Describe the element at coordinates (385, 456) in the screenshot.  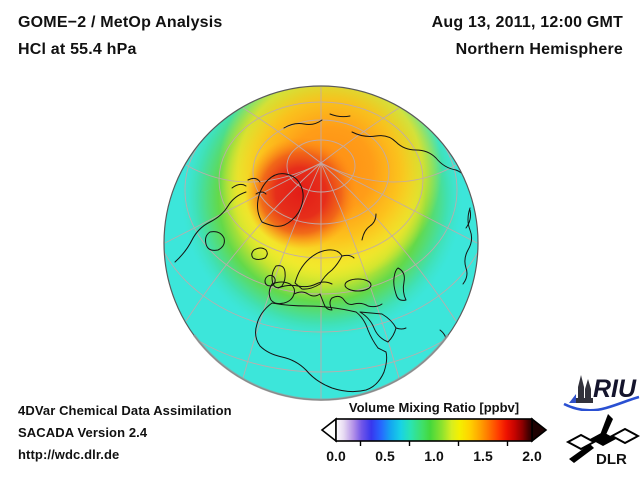
I see `colorbar-tick-1: 0.5` at that location.